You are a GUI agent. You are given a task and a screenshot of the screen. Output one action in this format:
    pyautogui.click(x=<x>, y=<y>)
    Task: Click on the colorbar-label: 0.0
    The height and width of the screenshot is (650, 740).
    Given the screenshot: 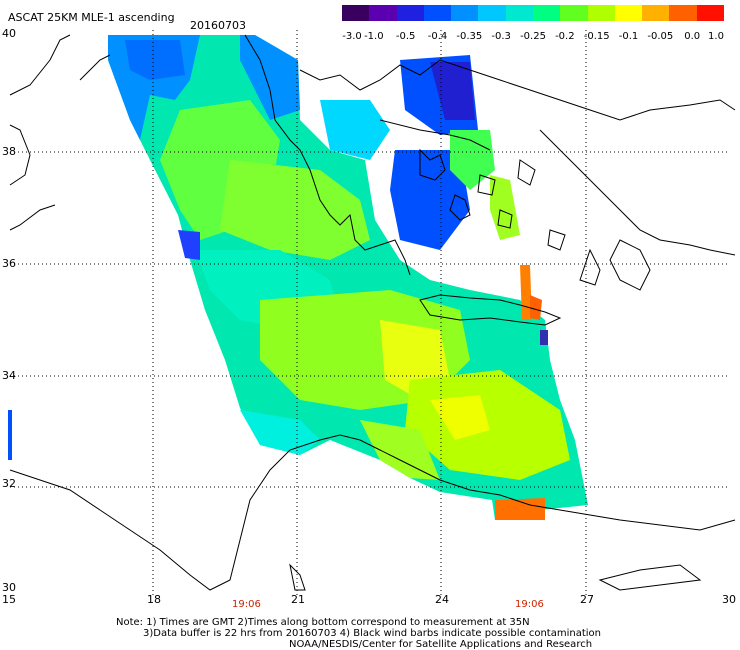 What is the action you would take?
    pyautogui.click(x=692, y=36)
    